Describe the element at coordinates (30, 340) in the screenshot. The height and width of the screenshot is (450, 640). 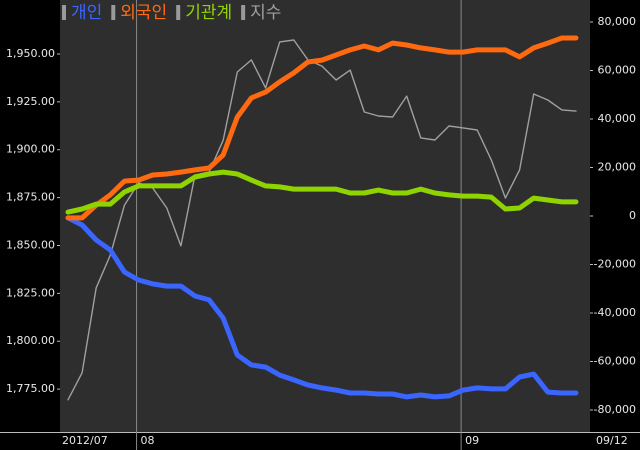
I see `y-tick-label: 1,800.00` at that location.